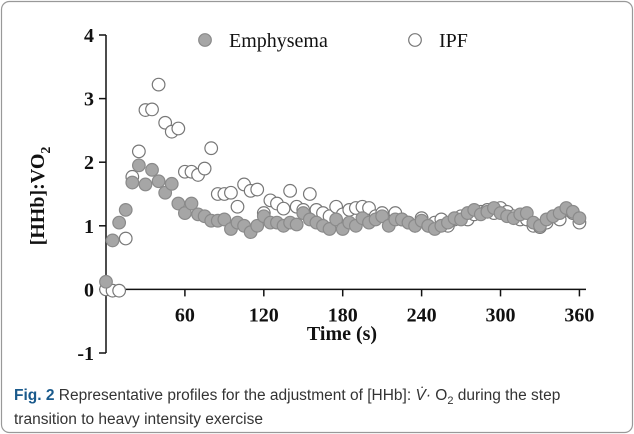 The height and width of the screenshot is (434, 634). I want to click on y-tick-label: -1, so click(85, 354).